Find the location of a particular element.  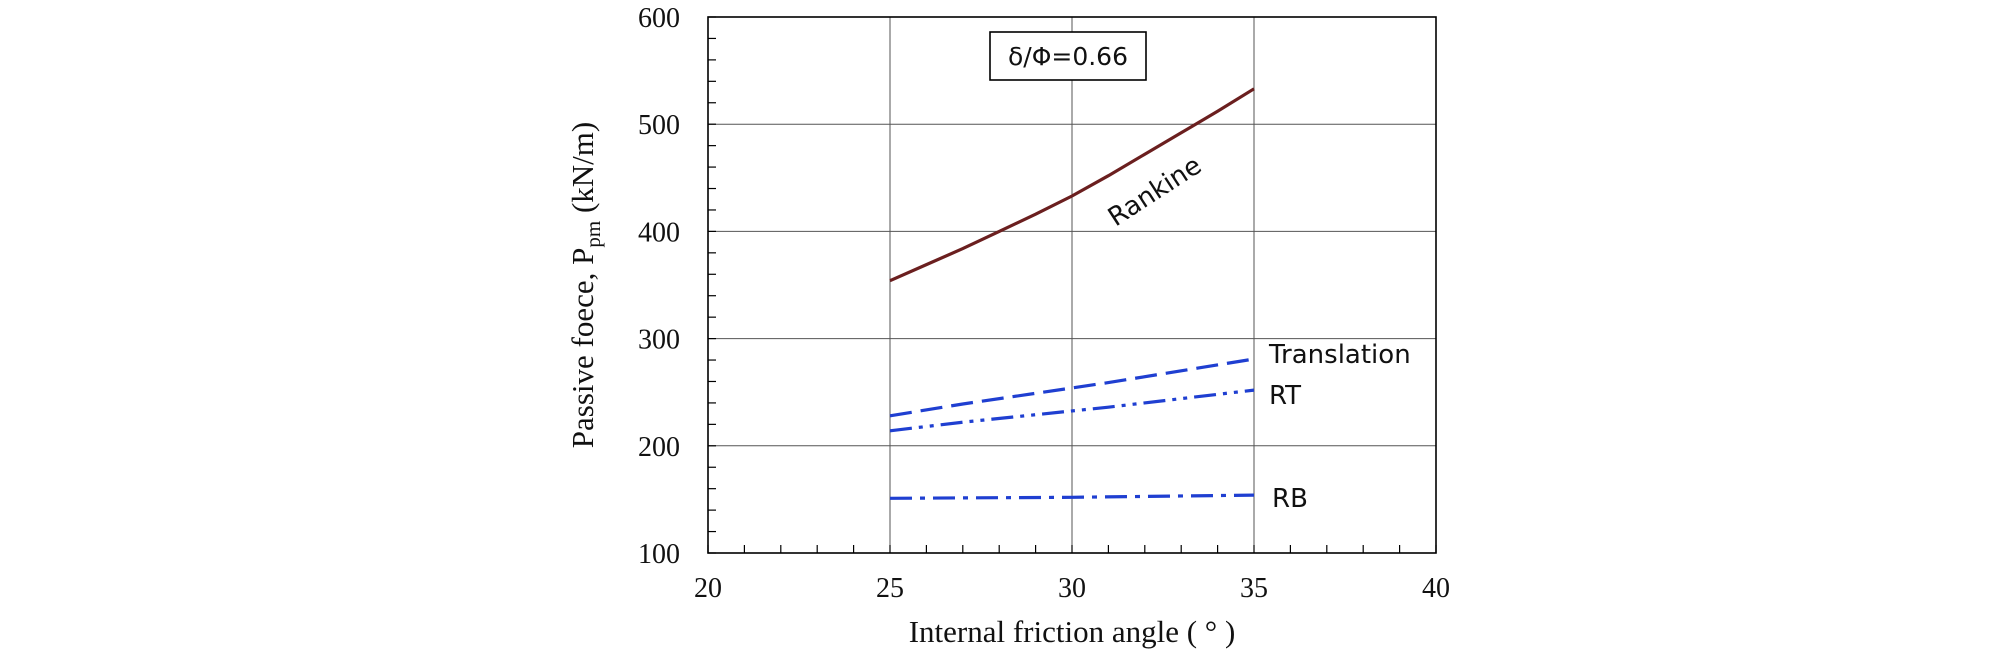

annotation-frame is located at coordinates (1068, 56).